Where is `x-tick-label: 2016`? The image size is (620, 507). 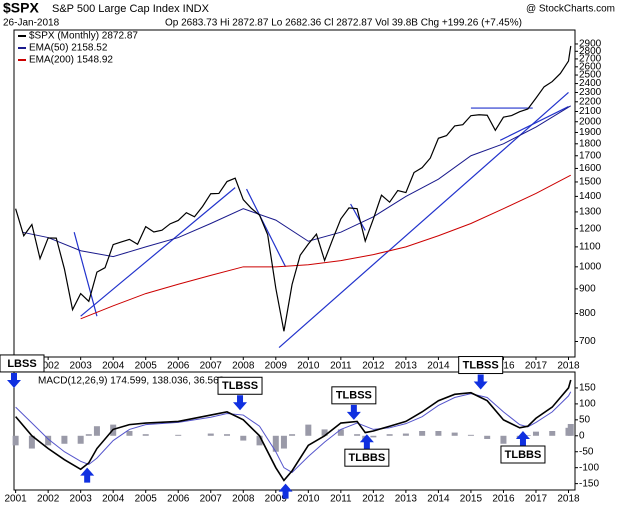
x-tick-label: 2016 is located at coordinates (503, 366).